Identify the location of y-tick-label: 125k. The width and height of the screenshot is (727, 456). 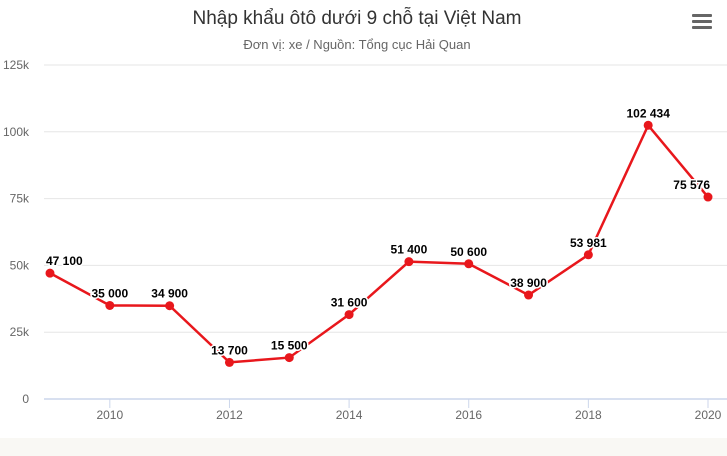
(16, 65).